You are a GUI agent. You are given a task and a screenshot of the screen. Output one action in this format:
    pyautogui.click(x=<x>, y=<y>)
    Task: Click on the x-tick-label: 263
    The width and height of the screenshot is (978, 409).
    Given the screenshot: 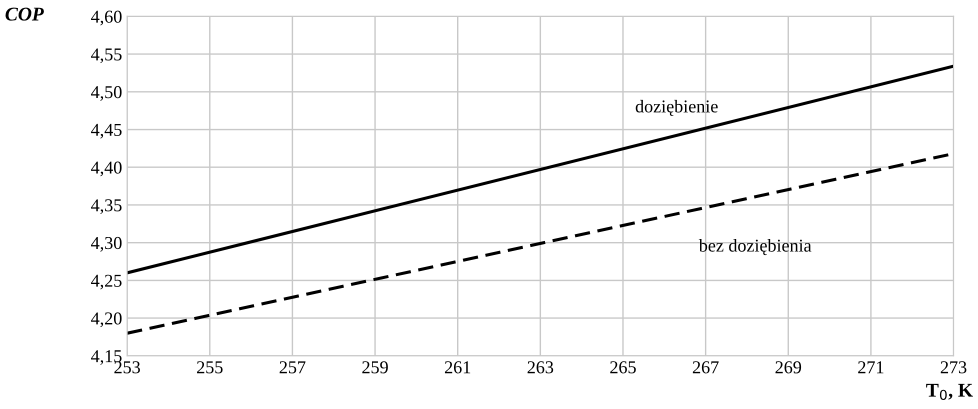 What is the action you would take?
    pyautogui.click(x=541, y=367)
    